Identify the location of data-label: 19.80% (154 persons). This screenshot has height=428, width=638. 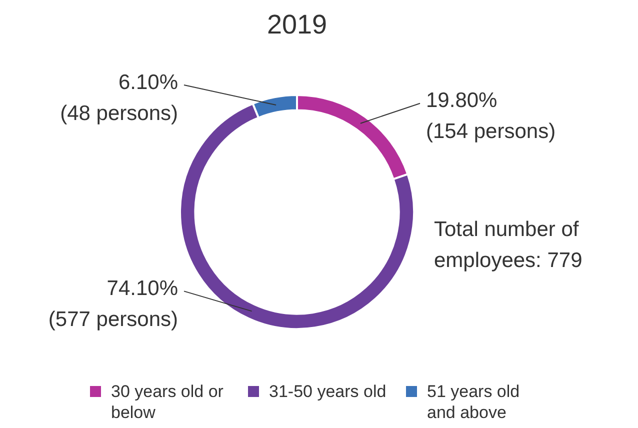
(491, 116).